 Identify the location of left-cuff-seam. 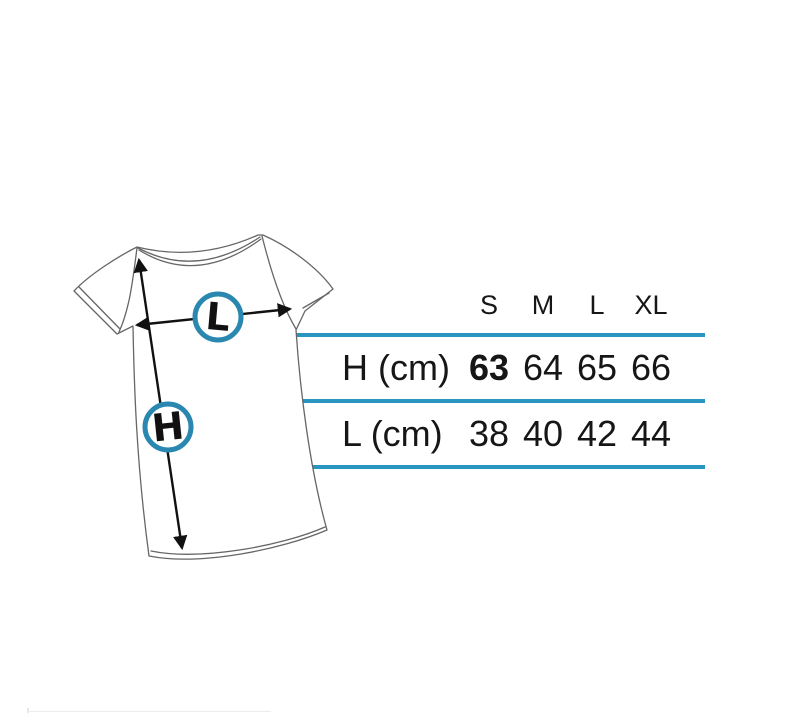
(99, 308).